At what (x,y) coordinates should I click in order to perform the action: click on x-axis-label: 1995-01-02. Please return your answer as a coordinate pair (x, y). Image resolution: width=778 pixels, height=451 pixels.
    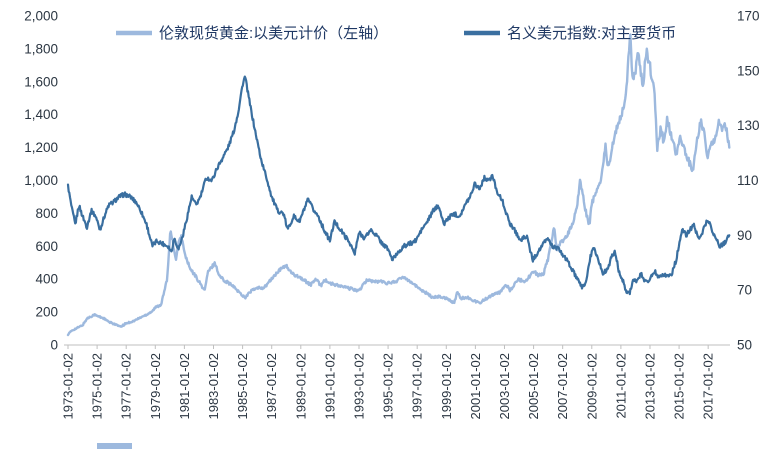
    Looking at the image, I should click on (388, 386).